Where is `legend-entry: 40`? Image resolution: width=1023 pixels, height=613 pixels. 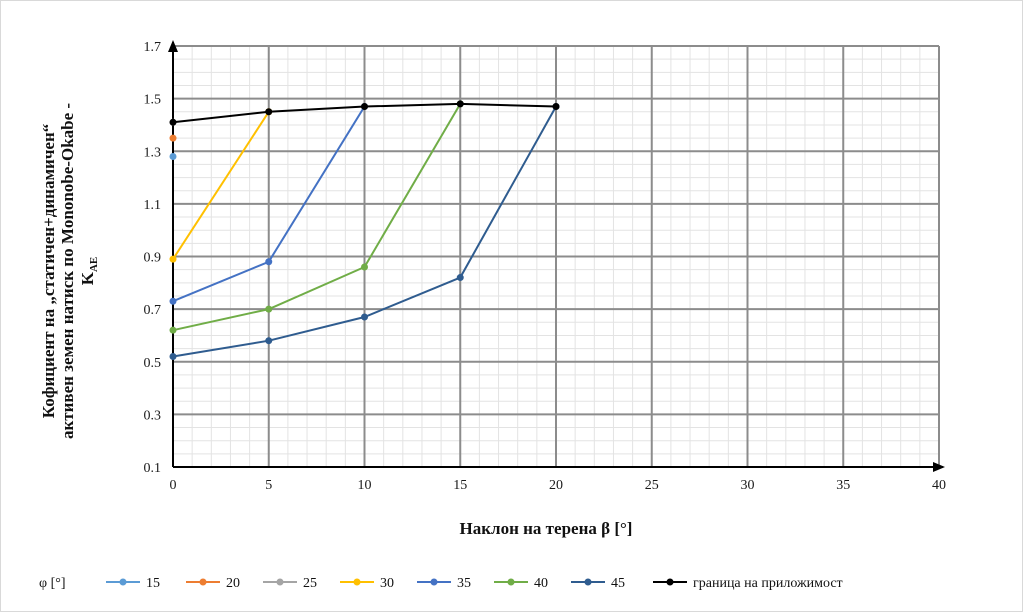 legend-entry: 40 is located at coordinates (521, 583).